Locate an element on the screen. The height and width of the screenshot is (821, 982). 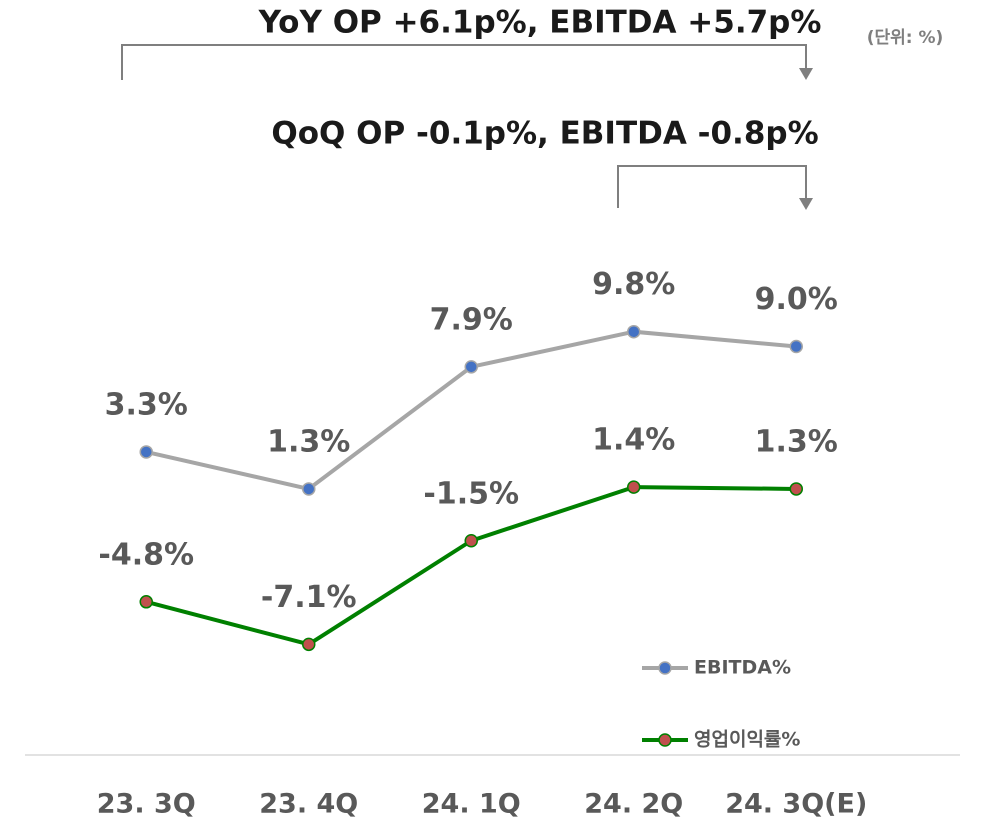
data-label: 3.3% is located at coordinates (146, 404).